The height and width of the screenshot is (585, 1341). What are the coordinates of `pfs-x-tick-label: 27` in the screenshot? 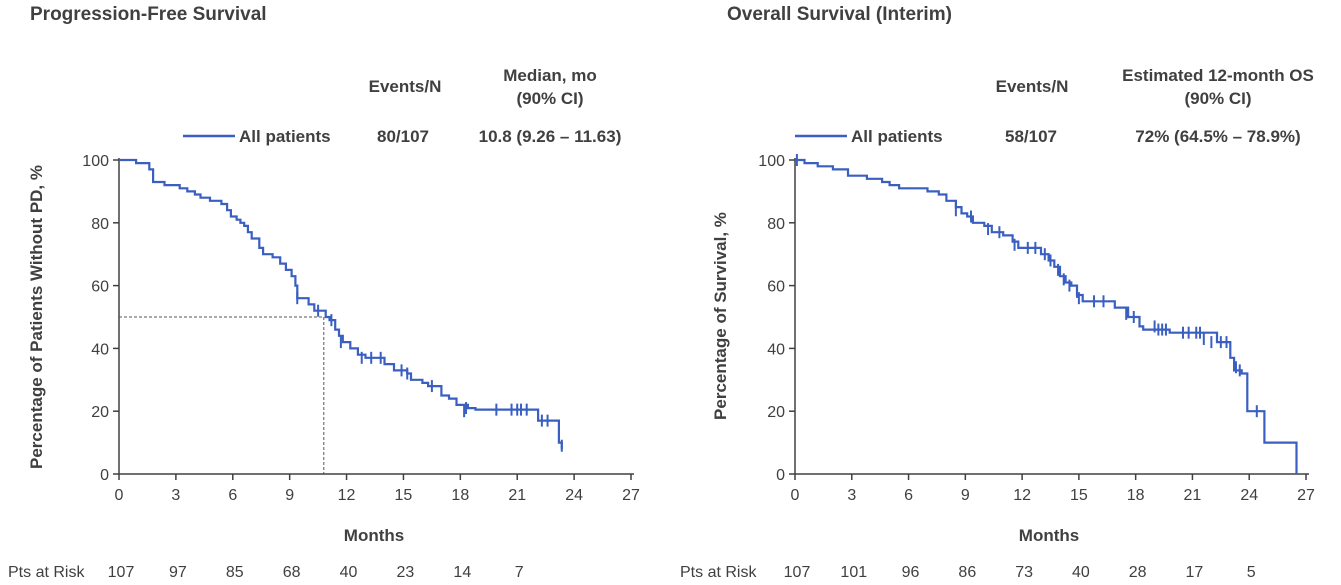 It's located at (631, 495).